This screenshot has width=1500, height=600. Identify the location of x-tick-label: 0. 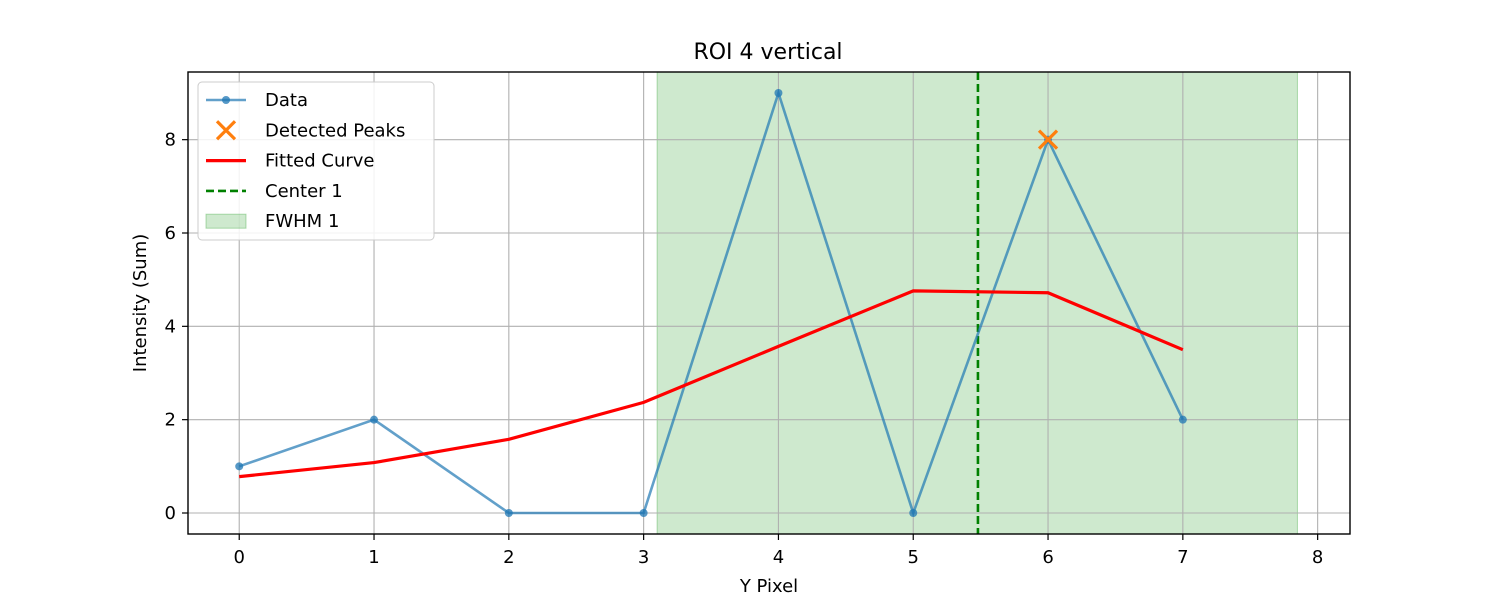
(238, 557).